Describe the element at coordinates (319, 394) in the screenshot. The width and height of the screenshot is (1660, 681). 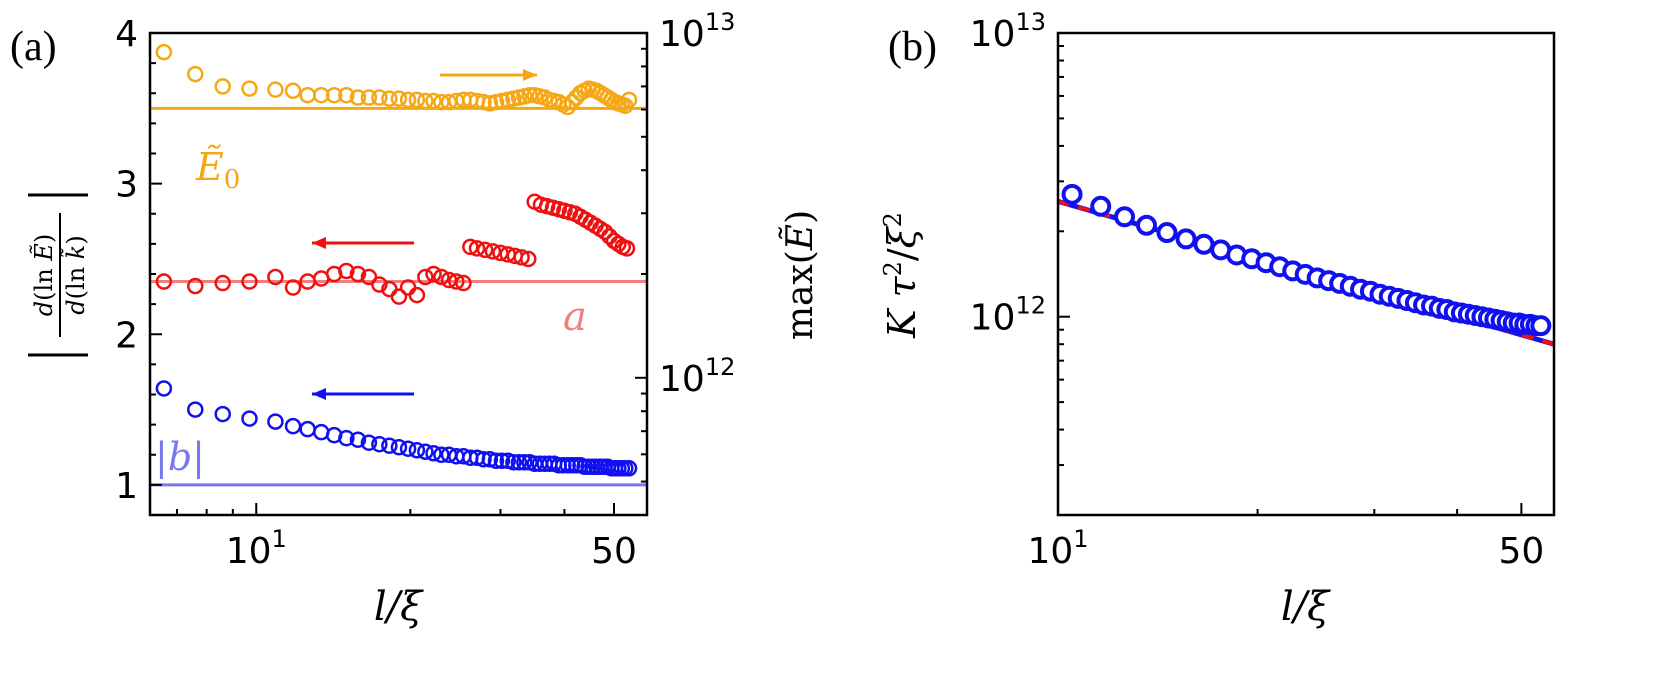
I see `blue-arrow-head` at that location.